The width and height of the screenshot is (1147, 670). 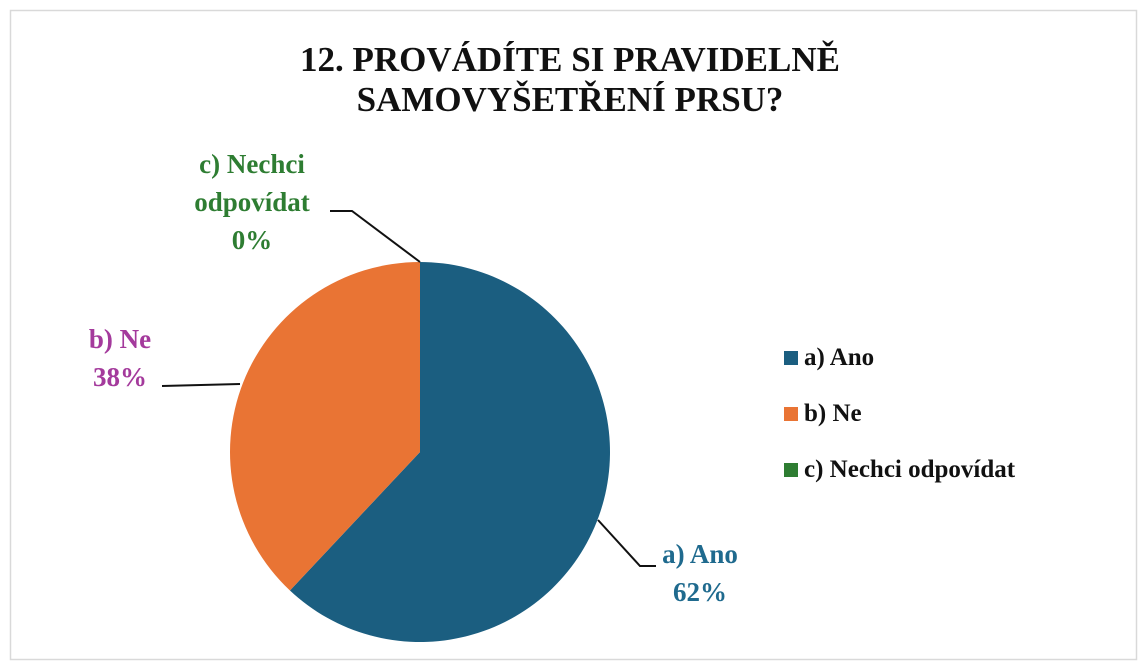 What do you see at coordinates (910, 469) in the screenshot?
I see `legend-label: c) Nechci odpovídat` at bounding box center [910, 469].